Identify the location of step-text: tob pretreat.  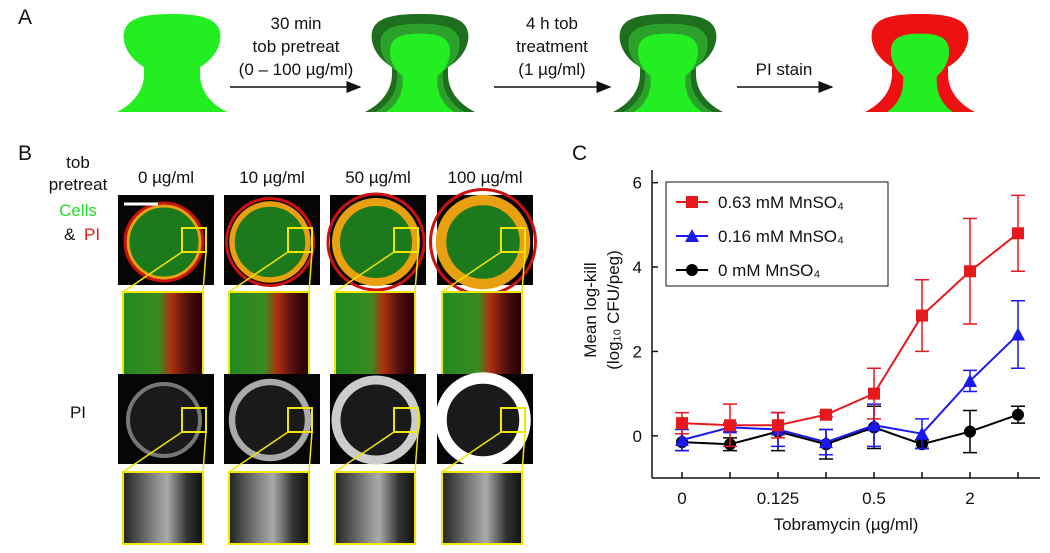
(296, 46).